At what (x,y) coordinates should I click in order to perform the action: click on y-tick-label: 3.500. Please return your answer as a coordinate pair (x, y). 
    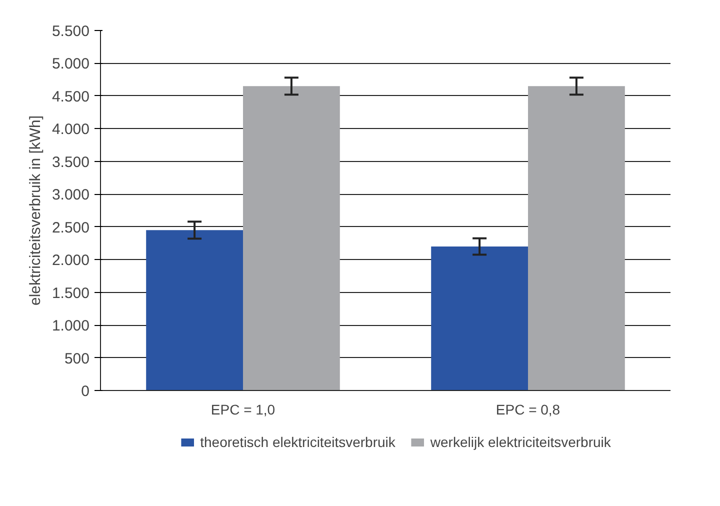
    Looking at the image, I should click on (71, 162).